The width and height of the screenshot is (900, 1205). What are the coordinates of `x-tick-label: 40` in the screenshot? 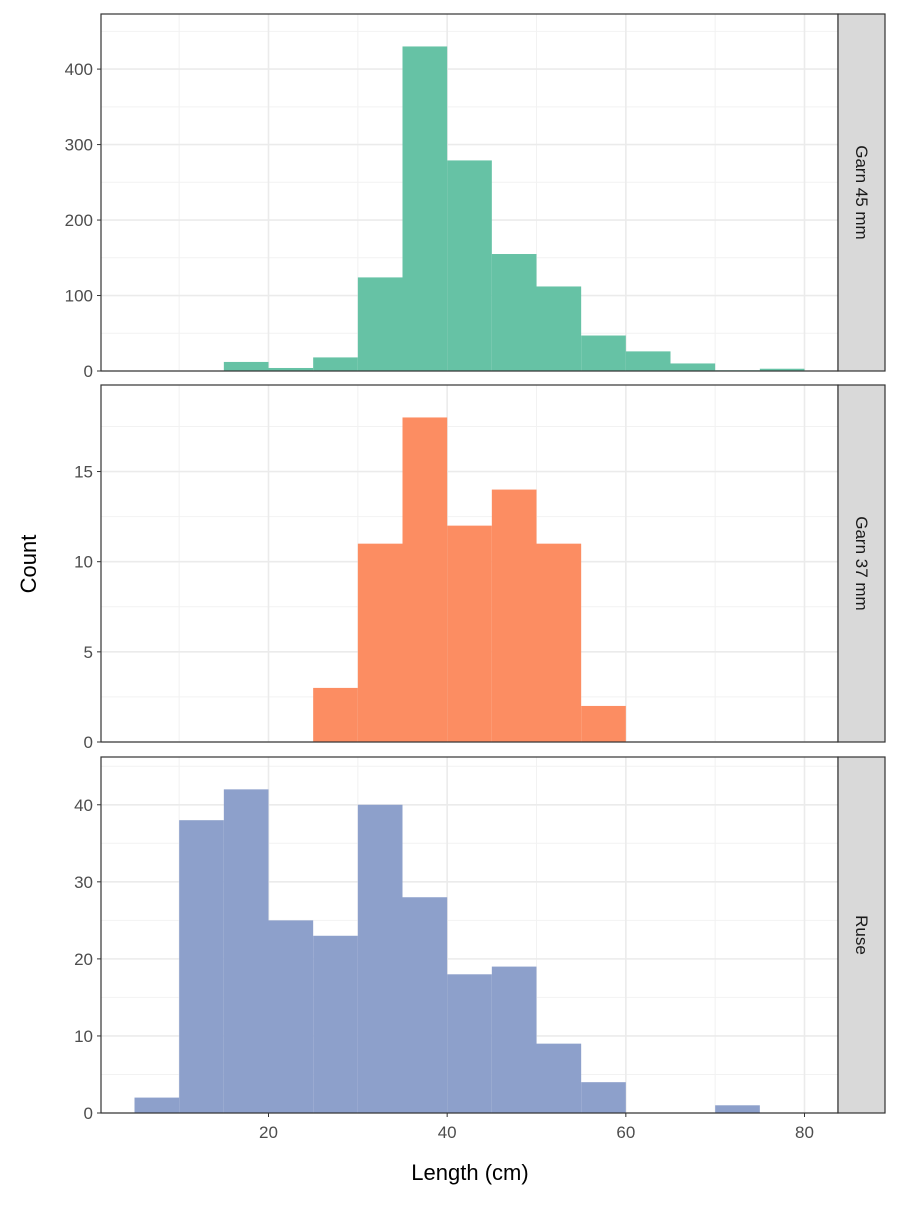 It's located at (447, 1132).